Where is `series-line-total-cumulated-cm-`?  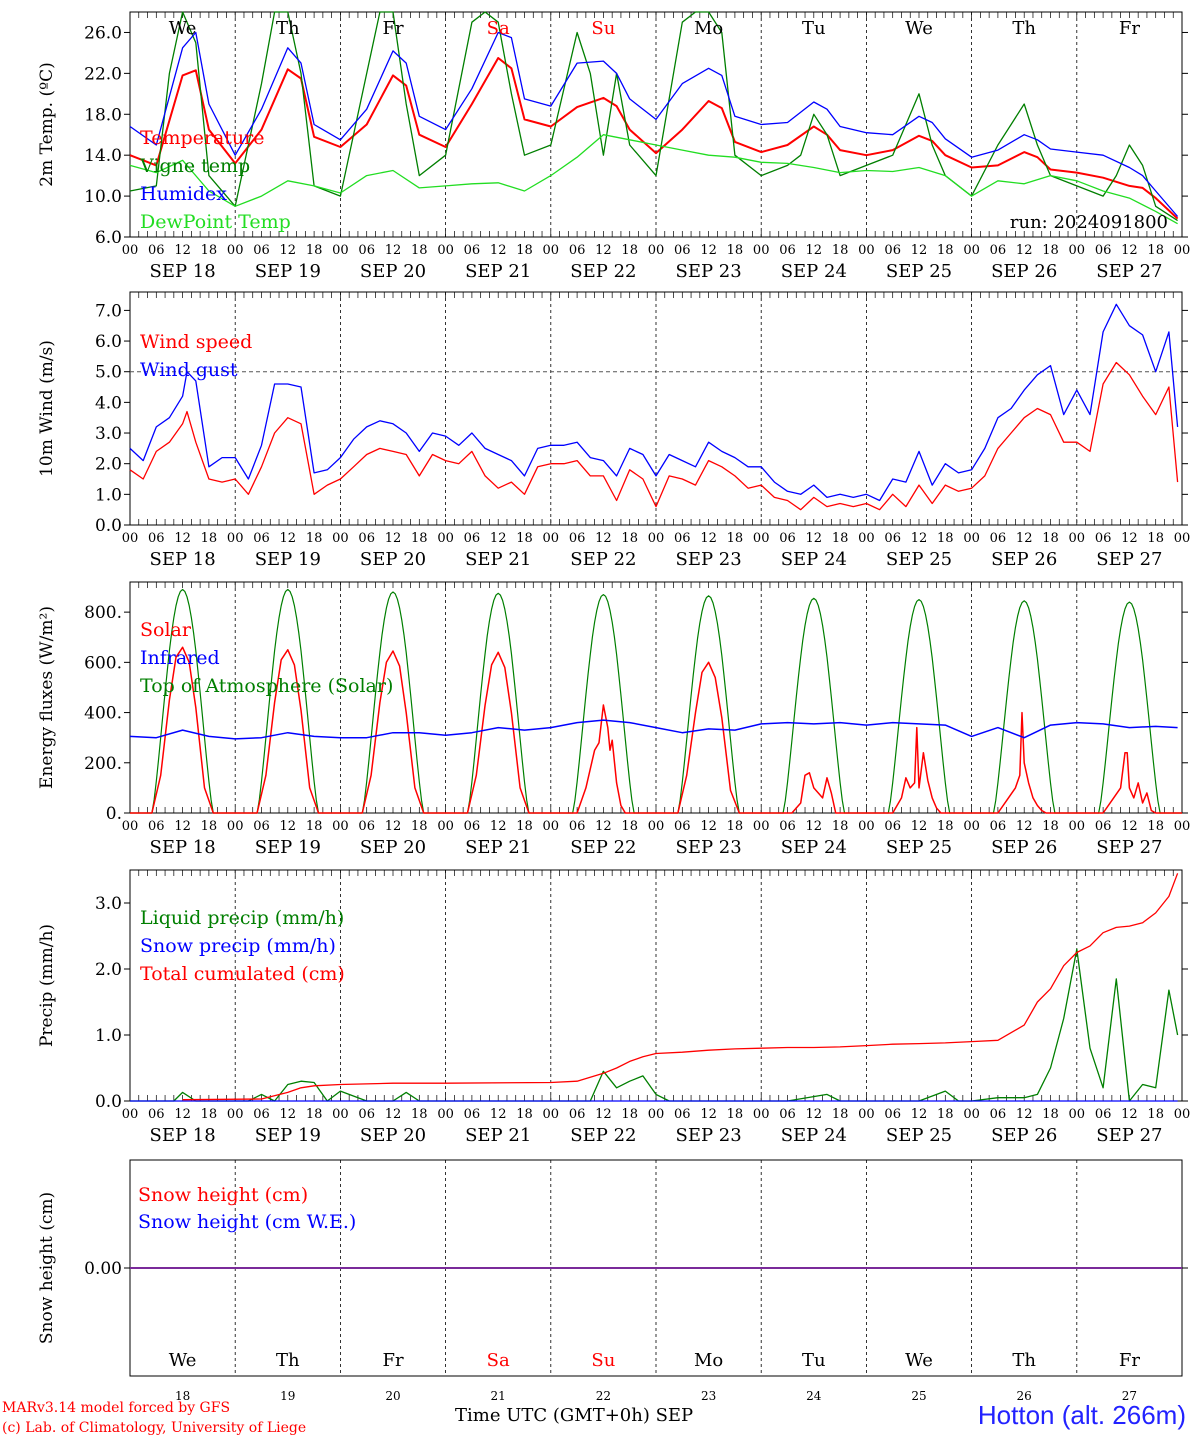 series-line-total-cumulated-cm- is located at coordinates (680, 987).